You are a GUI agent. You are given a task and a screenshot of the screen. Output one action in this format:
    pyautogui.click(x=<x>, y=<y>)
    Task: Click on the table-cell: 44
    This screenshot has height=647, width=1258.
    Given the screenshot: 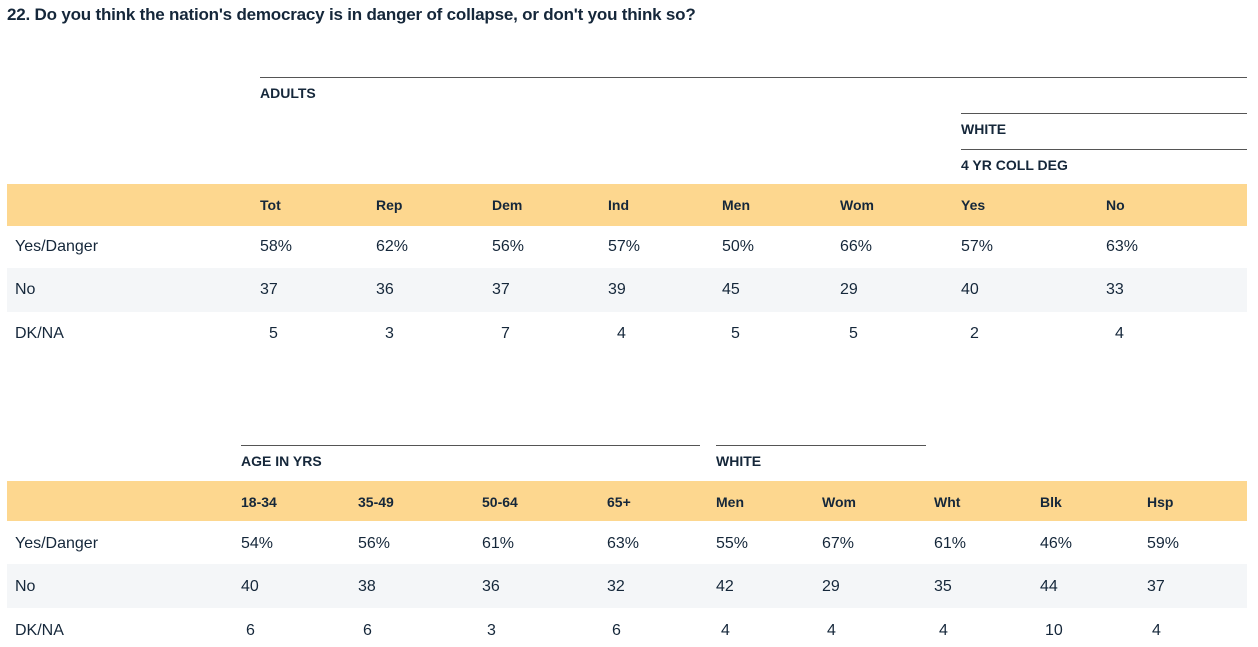 What is the action you would take?
    pyautogui.click(x=1049, y=586)
    